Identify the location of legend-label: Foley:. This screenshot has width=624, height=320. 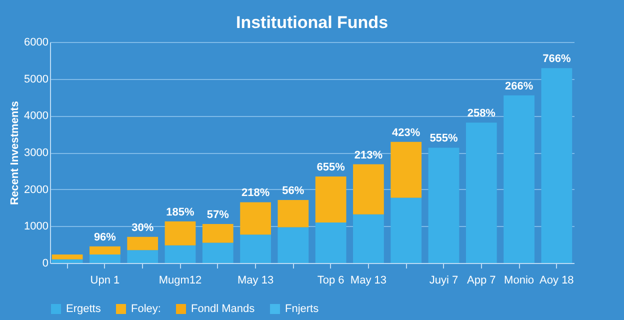
(146, 309).